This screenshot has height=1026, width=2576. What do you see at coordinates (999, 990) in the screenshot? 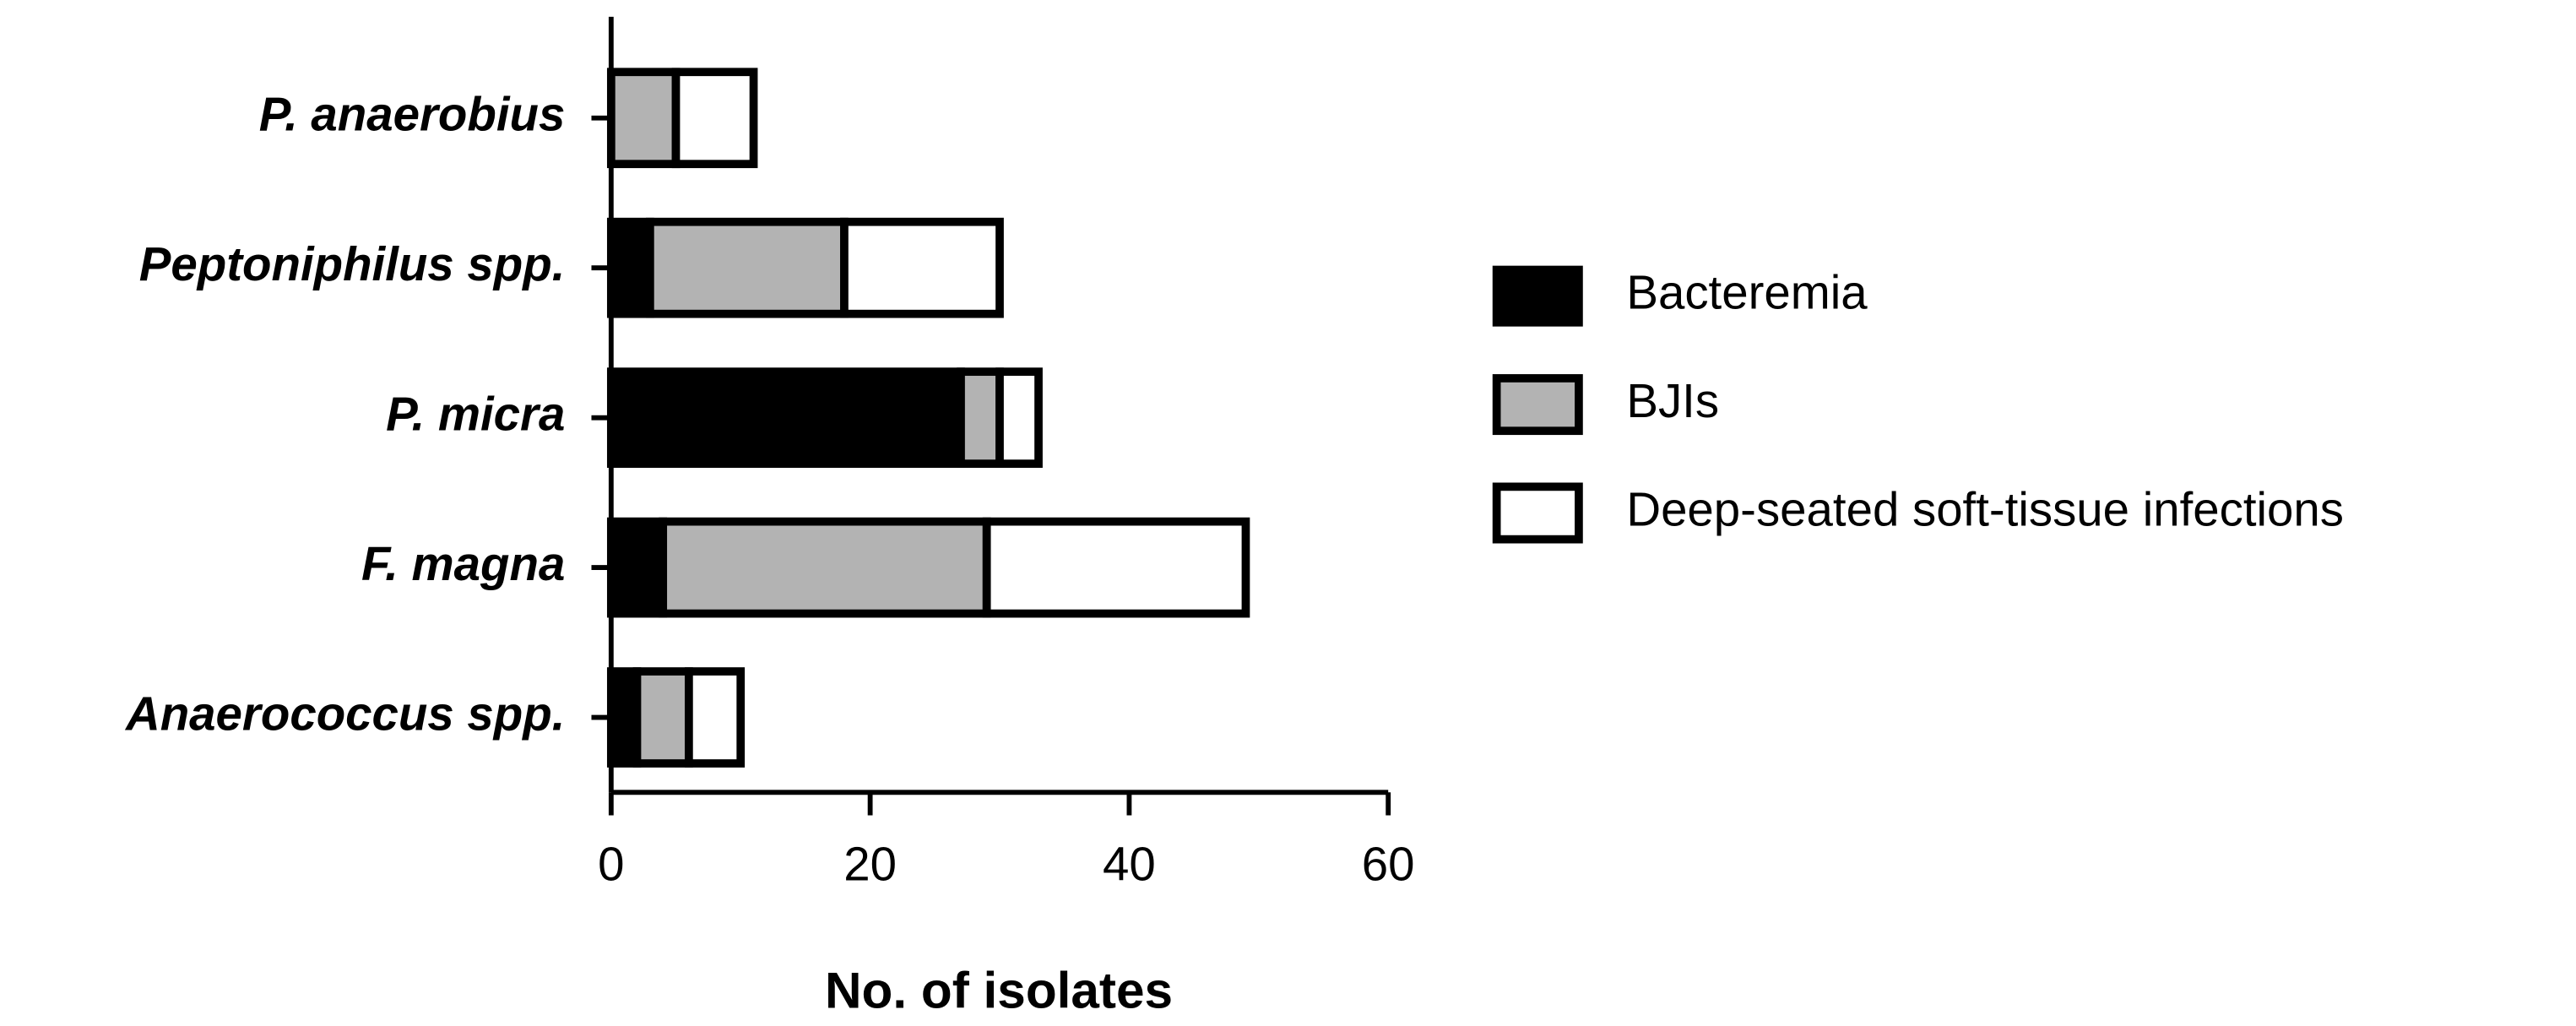
I see `x-axis-title: No. of isolates` at bounding box center [999, 990].